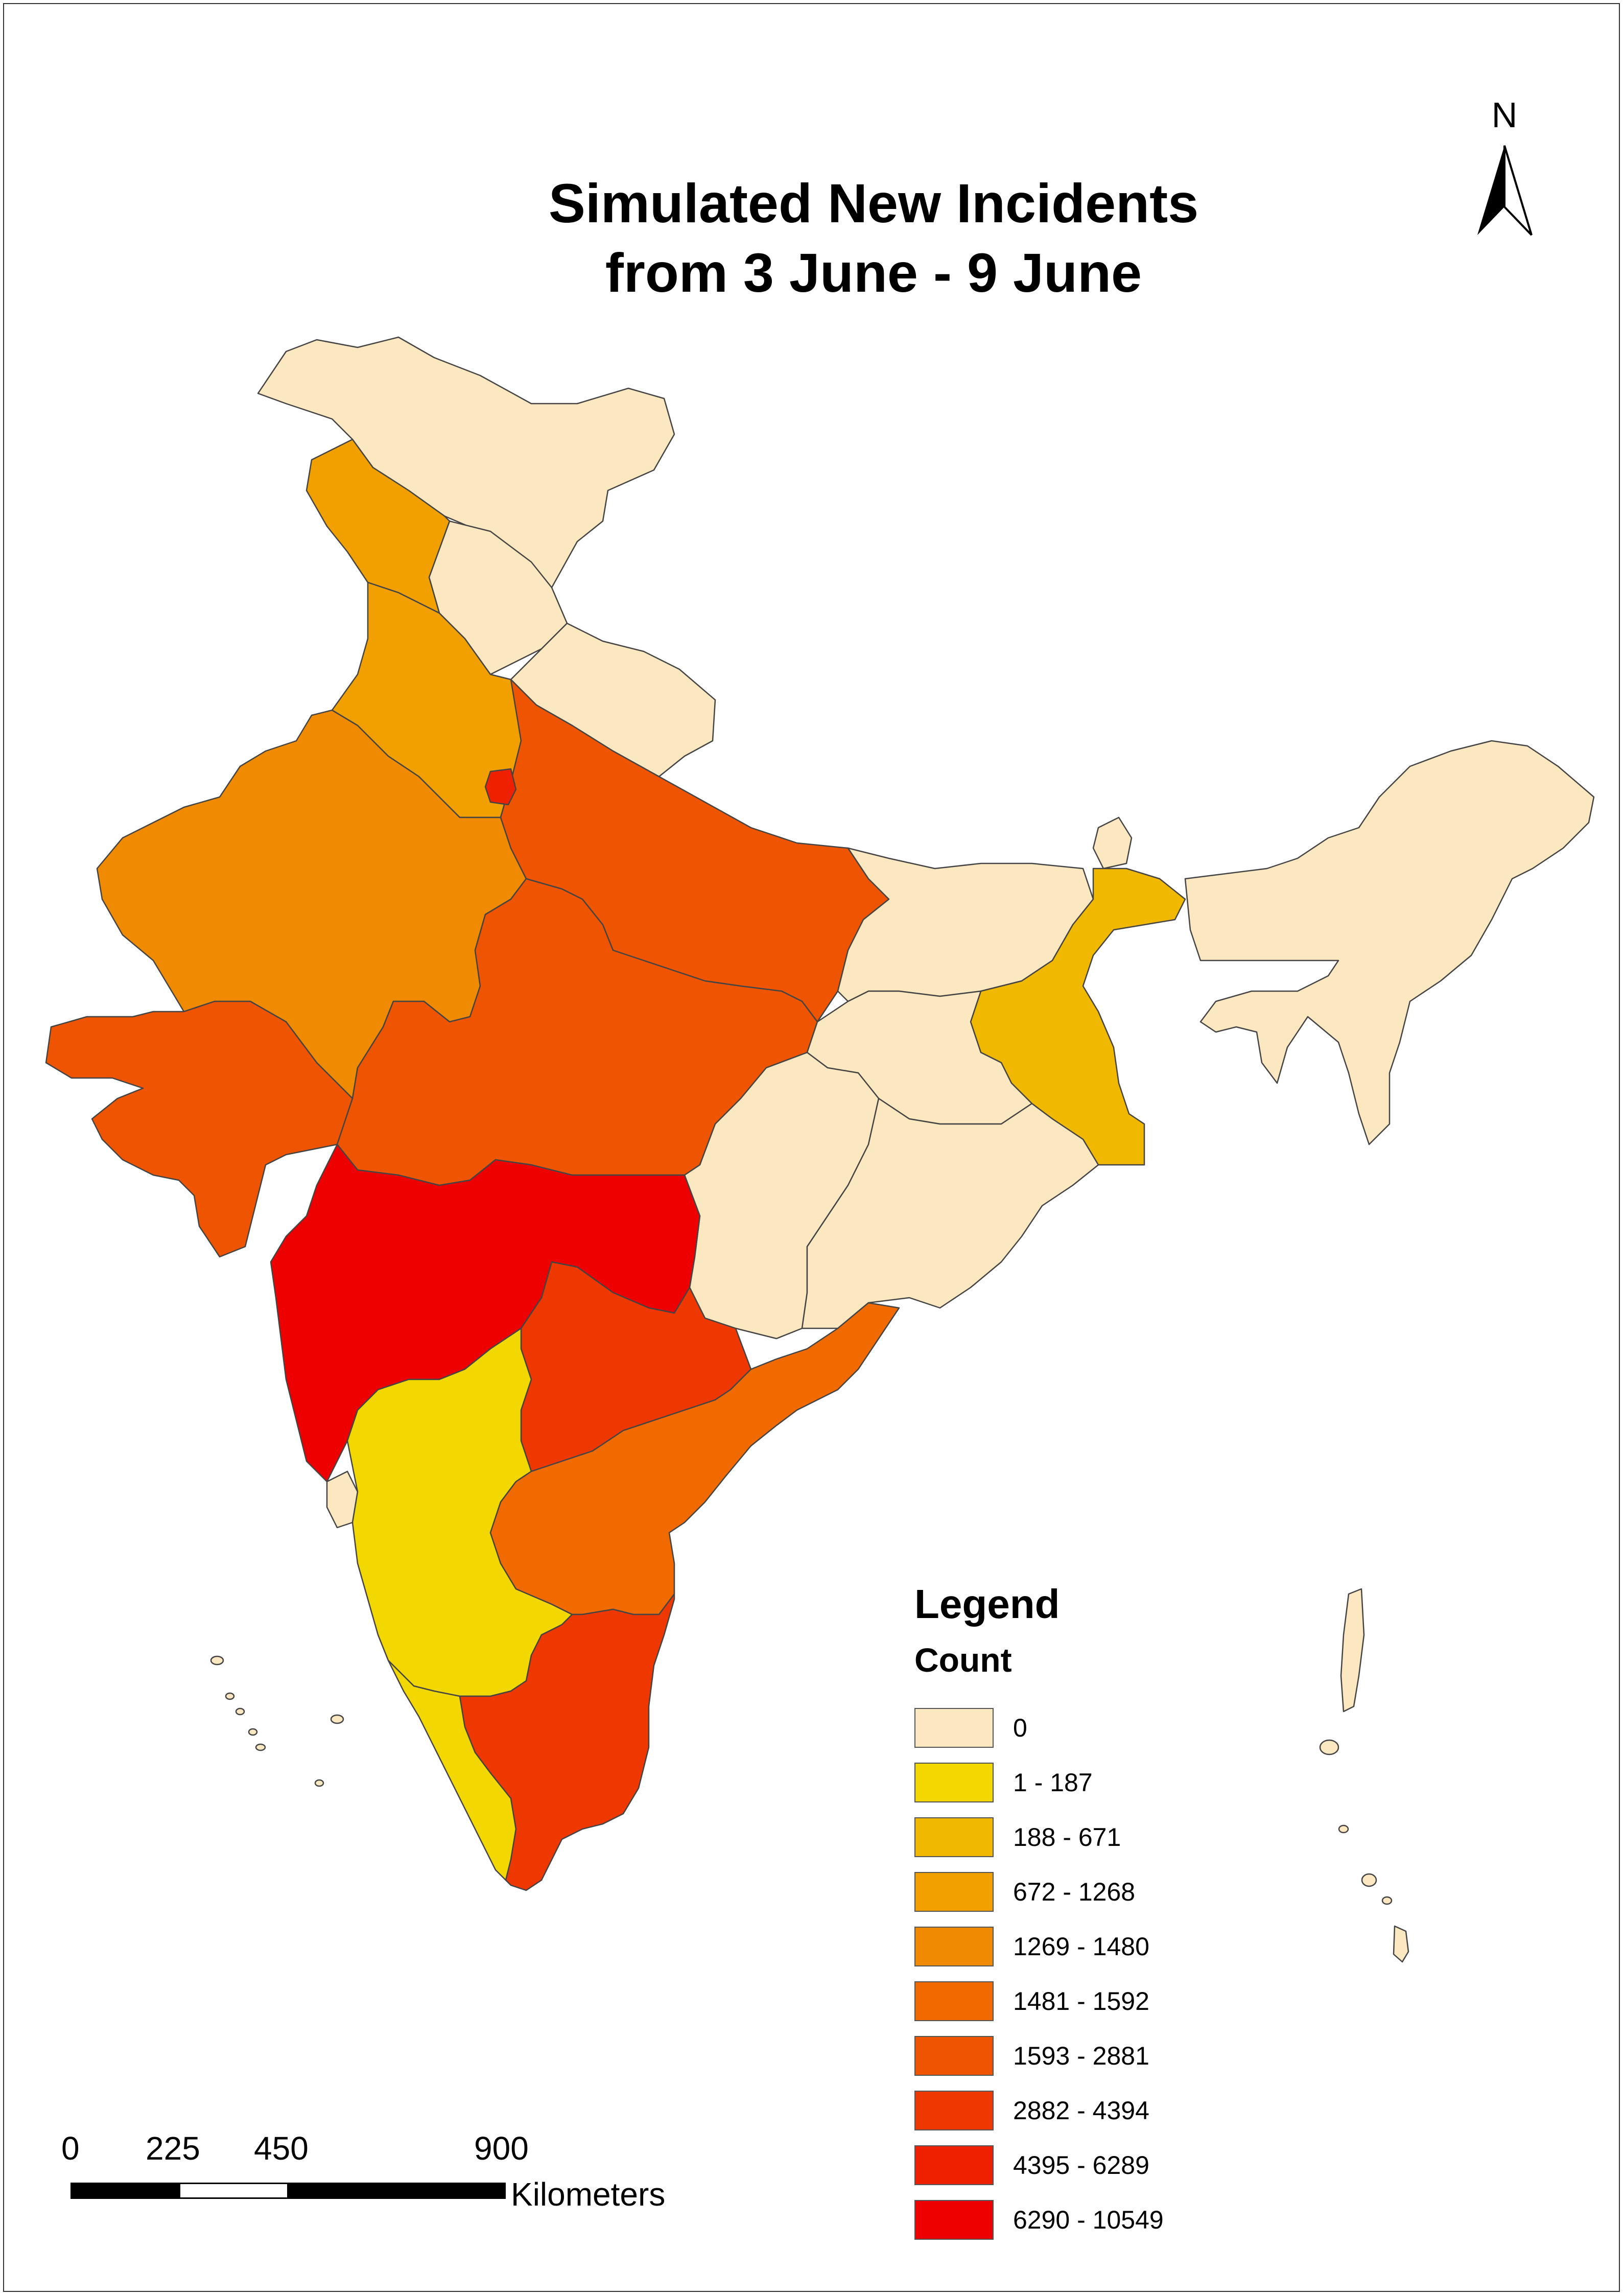 This screenshot has width=1624, height=2296. What do you see at coordinates (1081, 2001) in the screenshot?
I see `legend-label: 1481 - 1592` at bounding box center [1081, 2001].